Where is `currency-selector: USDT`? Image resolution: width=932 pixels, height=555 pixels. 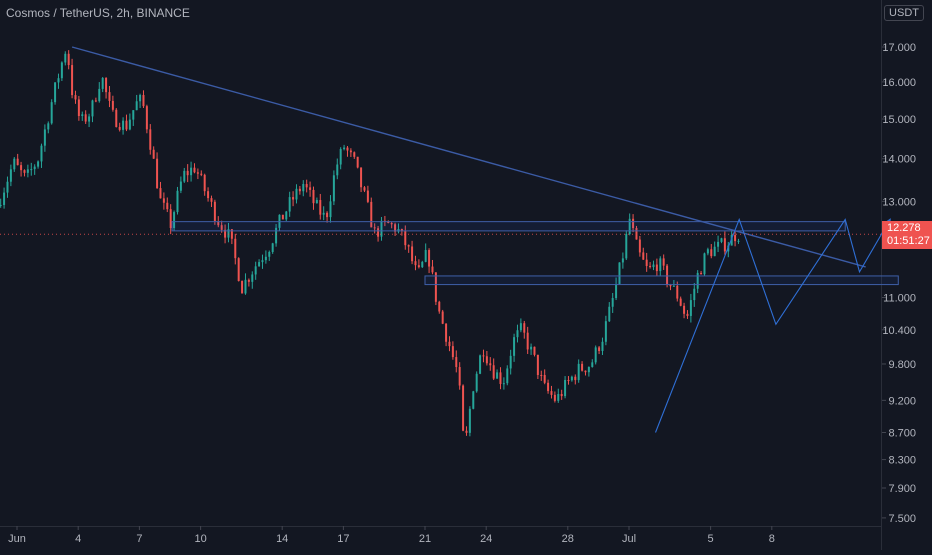 currency-selector: USDT is located at coordinates (904, 13).